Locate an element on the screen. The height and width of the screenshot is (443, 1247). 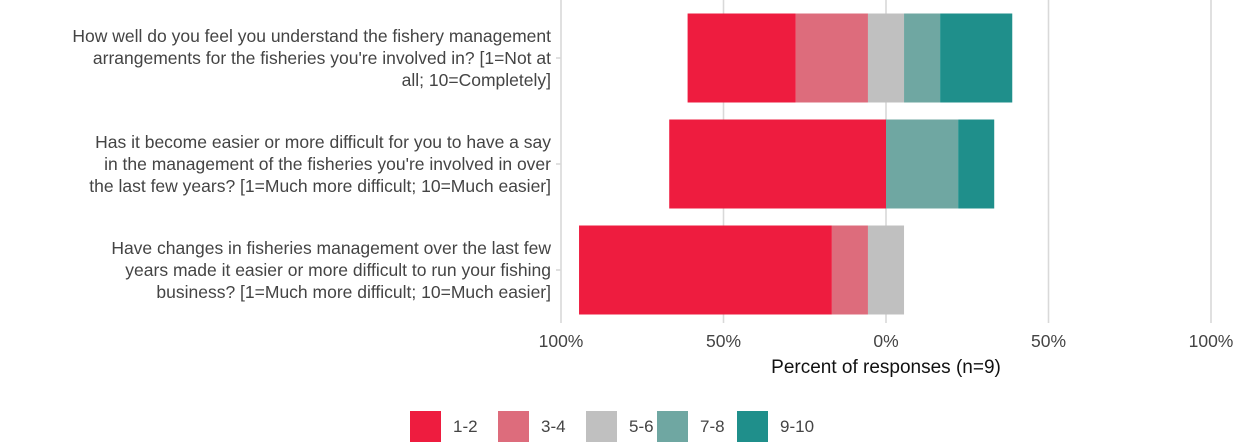
x-tick-label: 0% is located at coordinates (885, 341).